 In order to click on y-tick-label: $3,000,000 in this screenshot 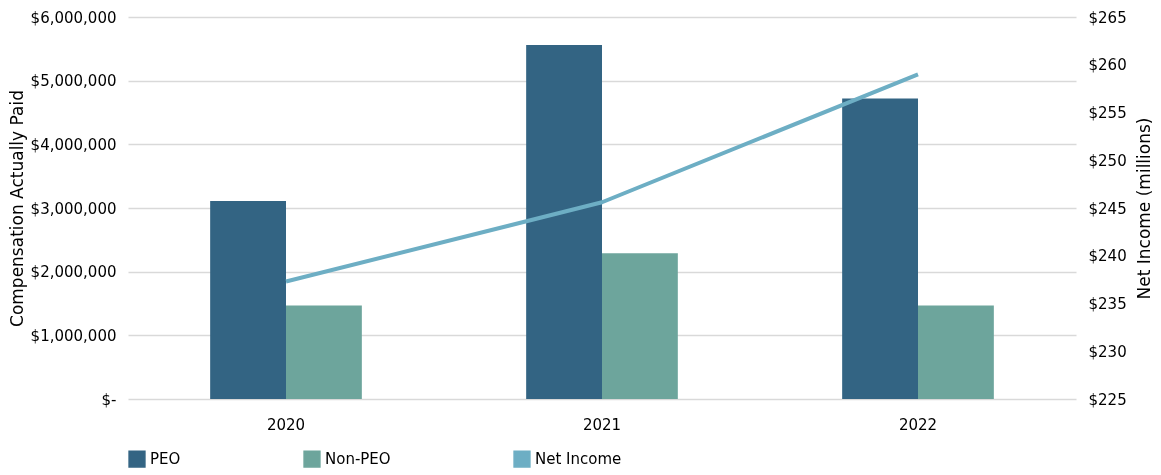, I will do `click(73, 208)`.